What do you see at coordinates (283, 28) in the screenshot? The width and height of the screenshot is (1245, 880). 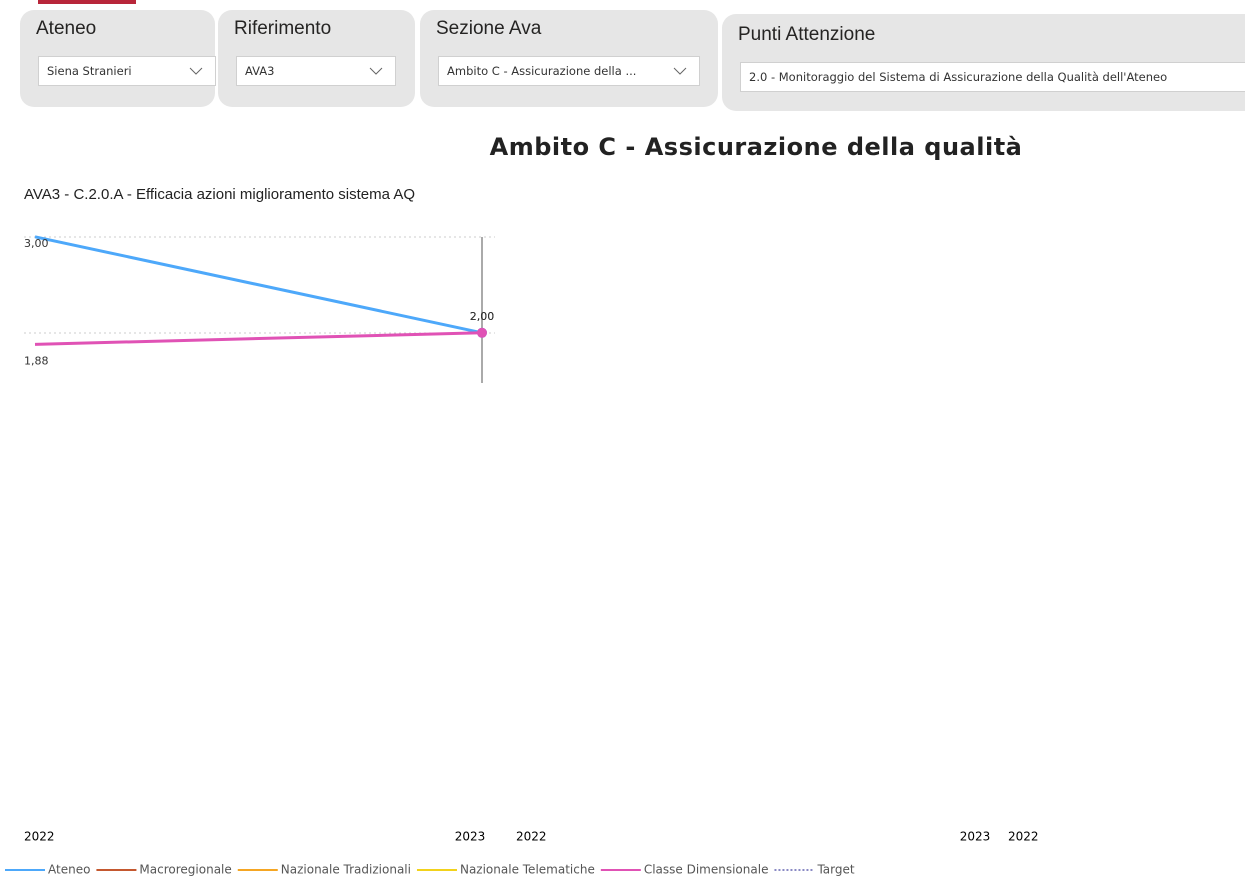 I see `filter-label: Riferimento` at bounding box center [283, 28].